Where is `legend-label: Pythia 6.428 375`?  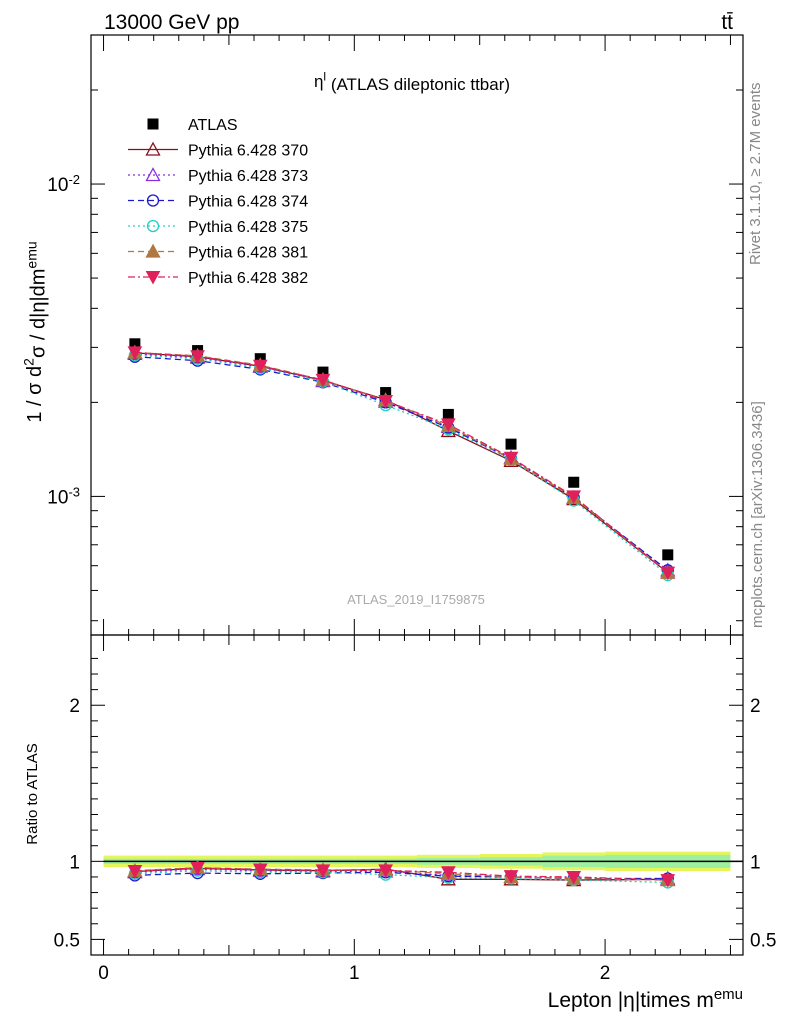 legend-label: Pythia 6.428 375 is located at coordinates (248, 227).